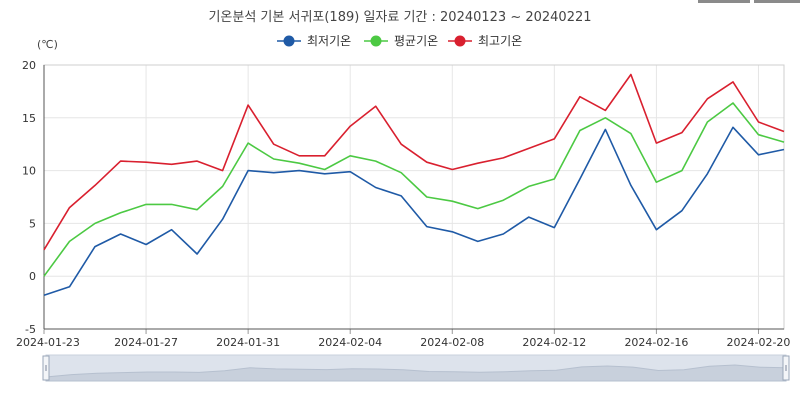  What do you see at coordinates (416, 373) in the screenshot?
I see `zoom-slider-preview` at bounding box center [416, 373].